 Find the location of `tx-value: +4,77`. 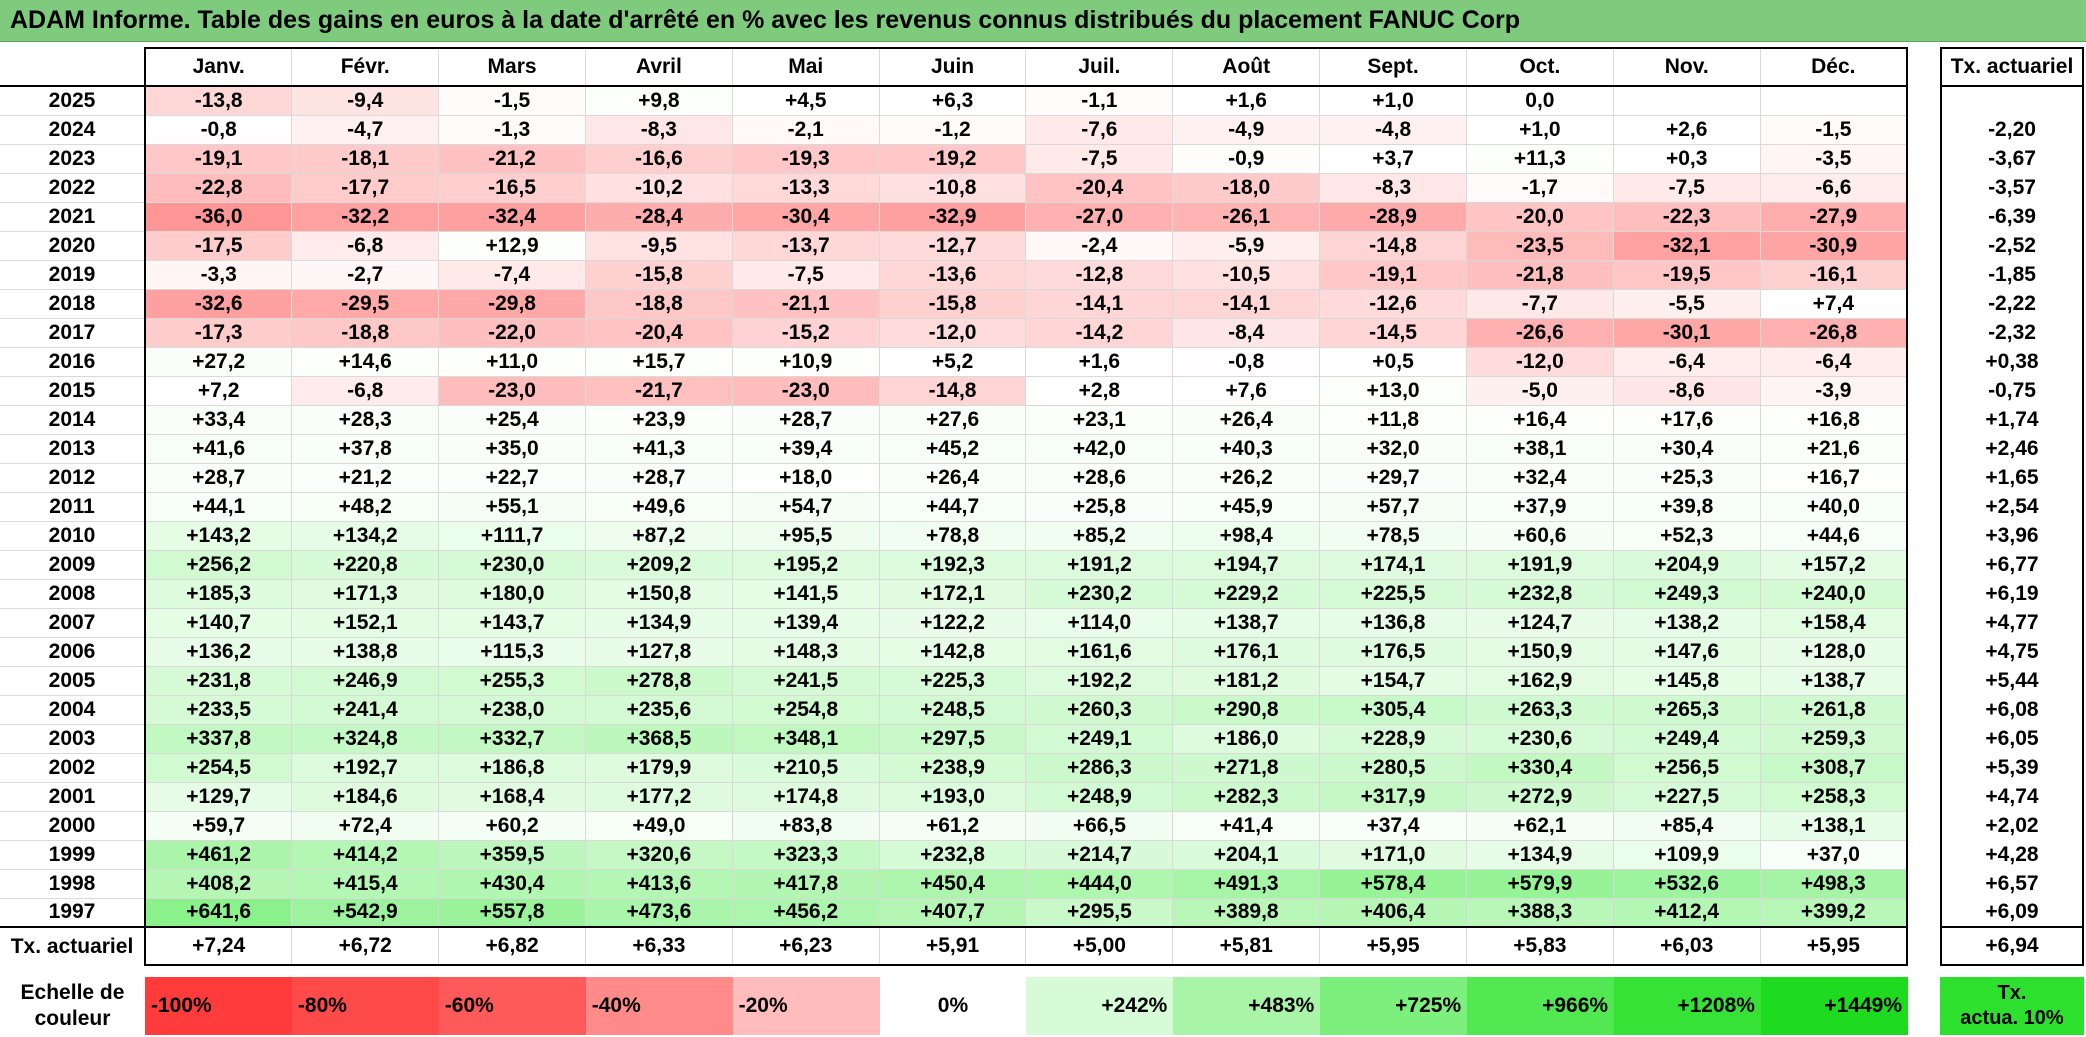

tx-value: +4,77 is located at coordinates (2012, 622).